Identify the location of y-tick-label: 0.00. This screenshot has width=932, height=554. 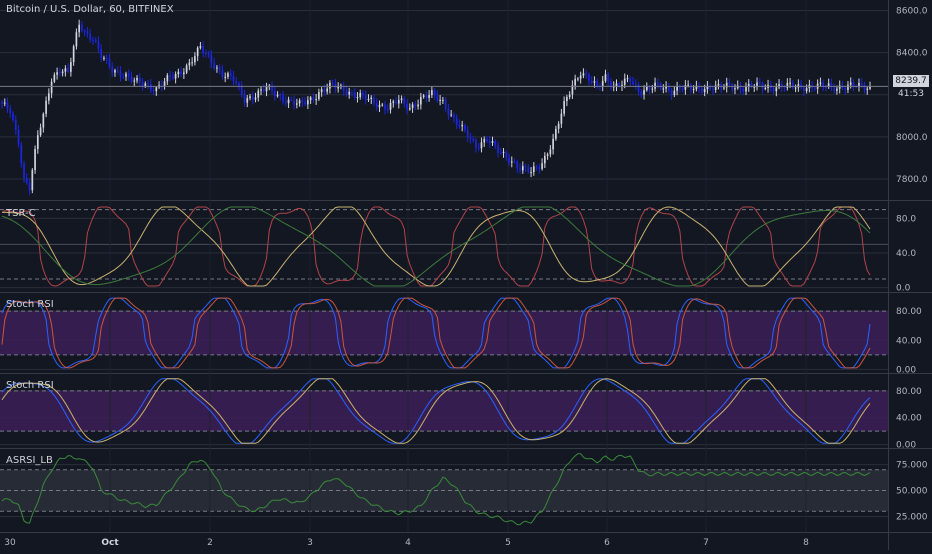
(906, 370).